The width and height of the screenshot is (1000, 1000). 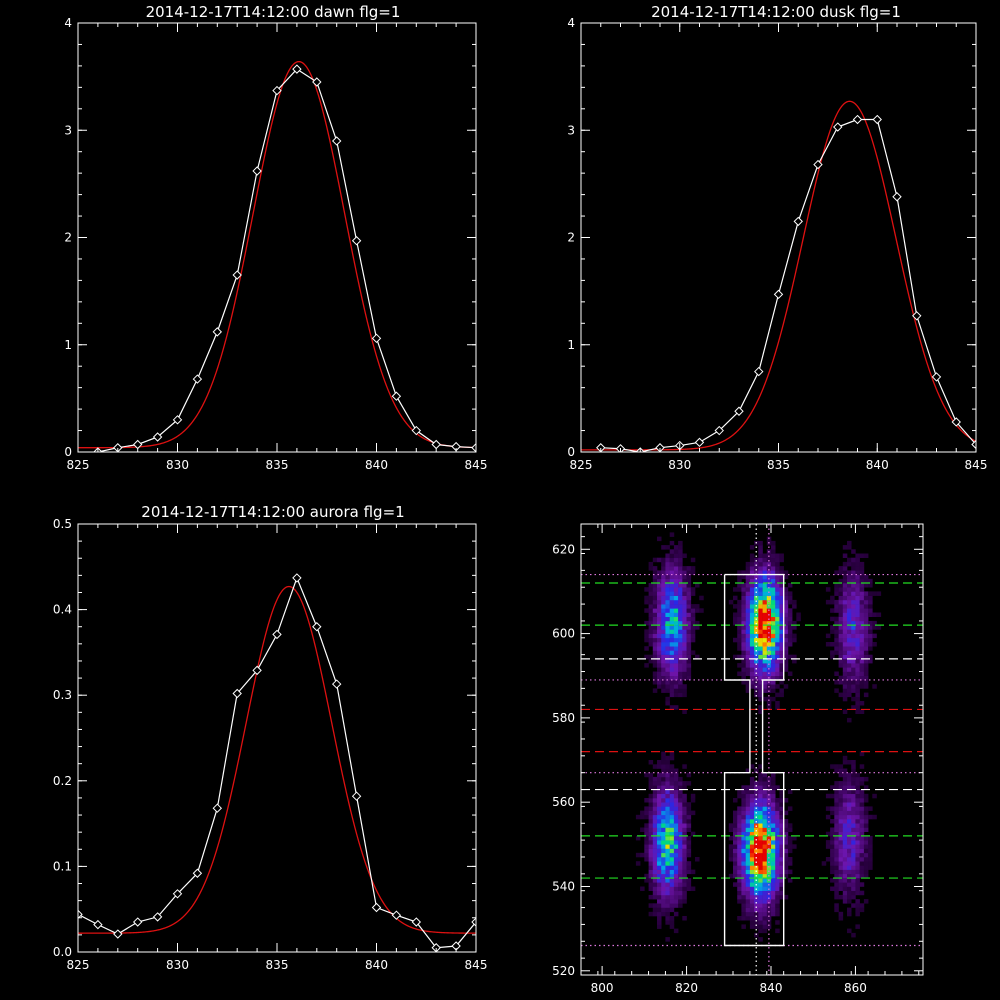 I want to click on dusk-data-point, so click(x=917, y=316).